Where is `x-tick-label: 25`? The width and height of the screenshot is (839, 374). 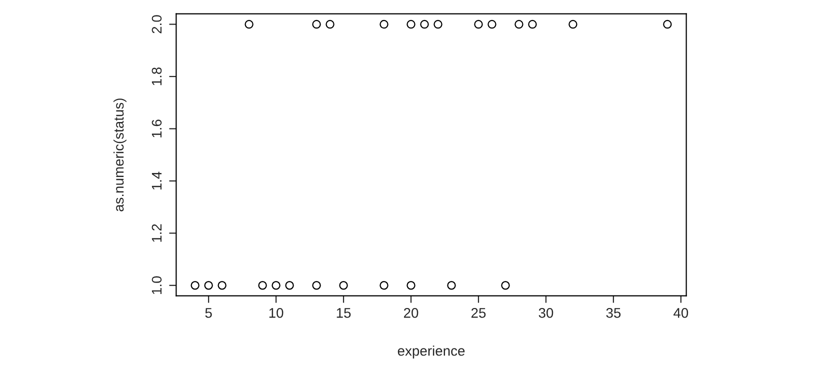 x-tick-label: 25 is located at coordinates (478, 313).